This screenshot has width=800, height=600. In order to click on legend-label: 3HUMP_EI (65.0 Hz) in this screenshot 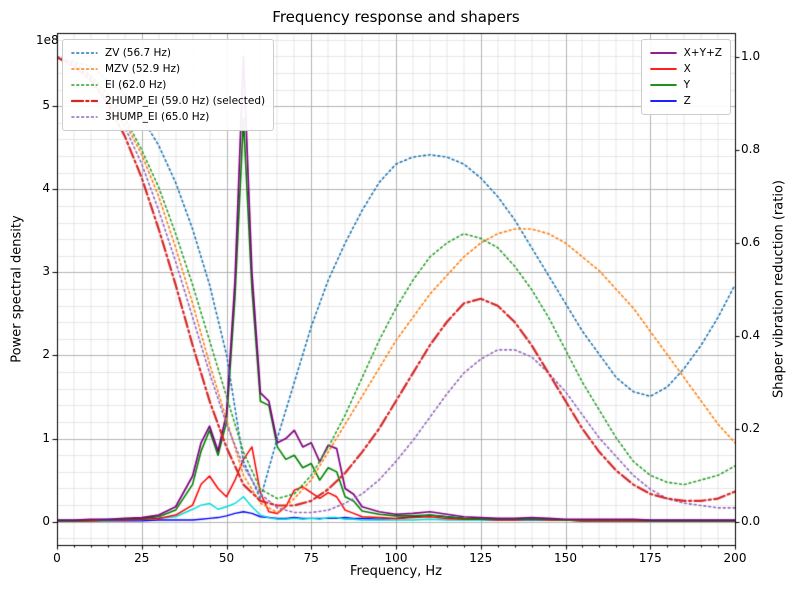, I will do `click(157, 117)`.